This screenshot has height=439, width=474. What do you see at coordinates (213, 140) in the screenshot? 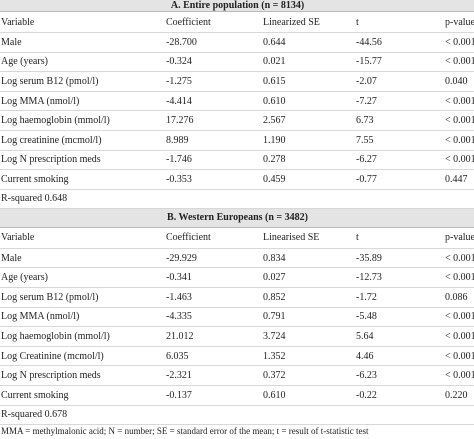
I see `cell-value: 8.989` at bounding box center [213, 140].